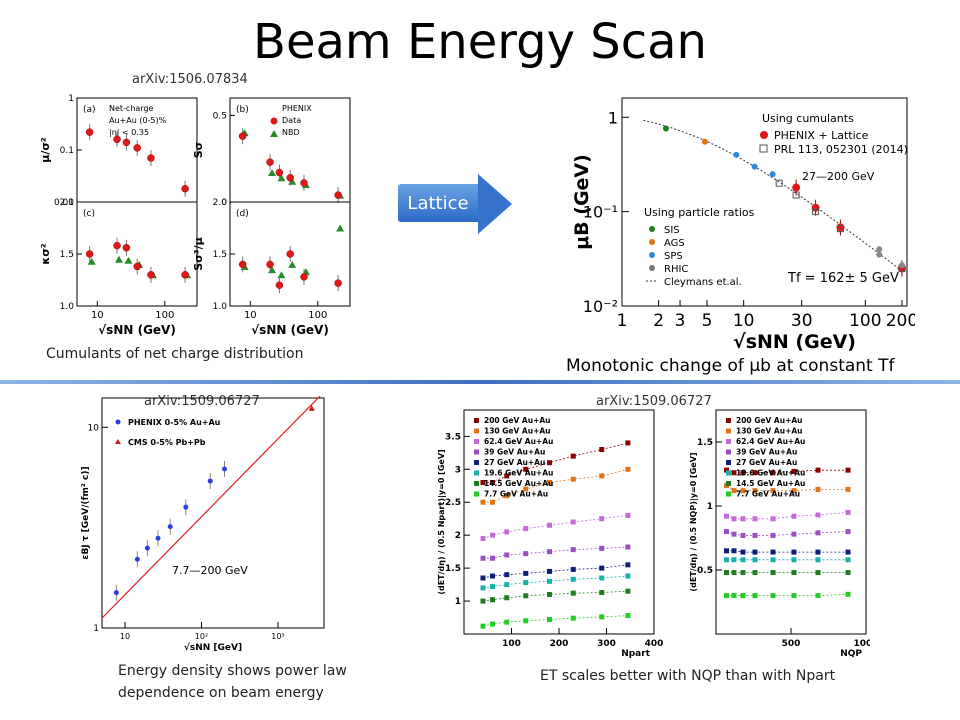  I want to click on y-tick-label: 3.5, so click(453, 437).